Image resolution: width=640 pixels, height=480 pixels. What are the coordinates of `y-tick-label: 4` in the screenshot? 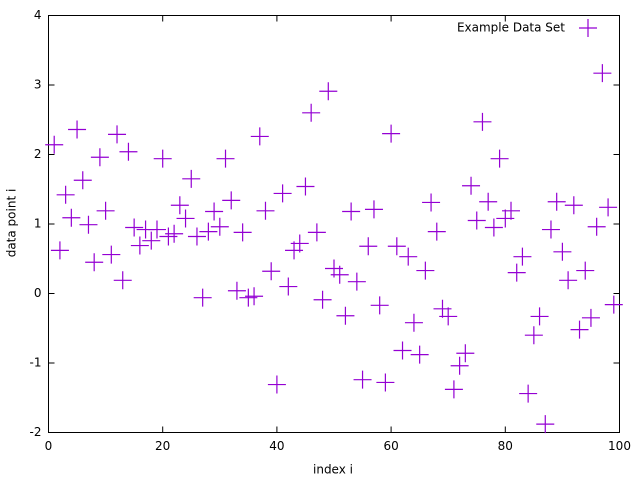 It's located at (38, 15).